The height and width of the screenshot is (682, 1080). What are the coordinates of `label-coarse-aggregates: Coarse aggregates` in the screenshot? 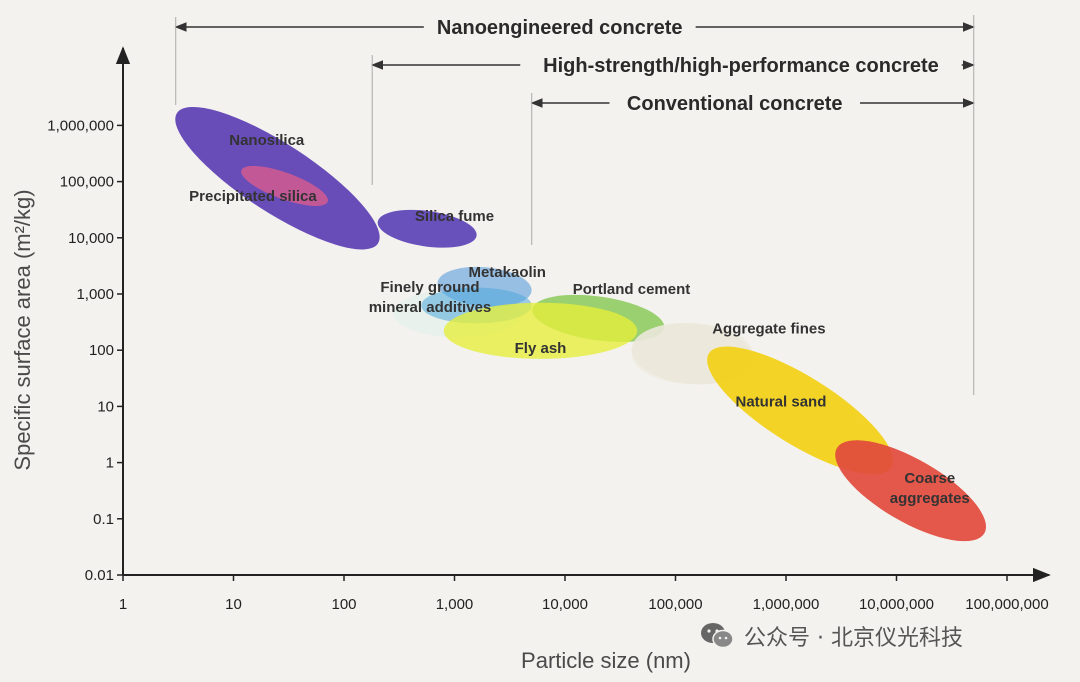 It's located at (930, 488).